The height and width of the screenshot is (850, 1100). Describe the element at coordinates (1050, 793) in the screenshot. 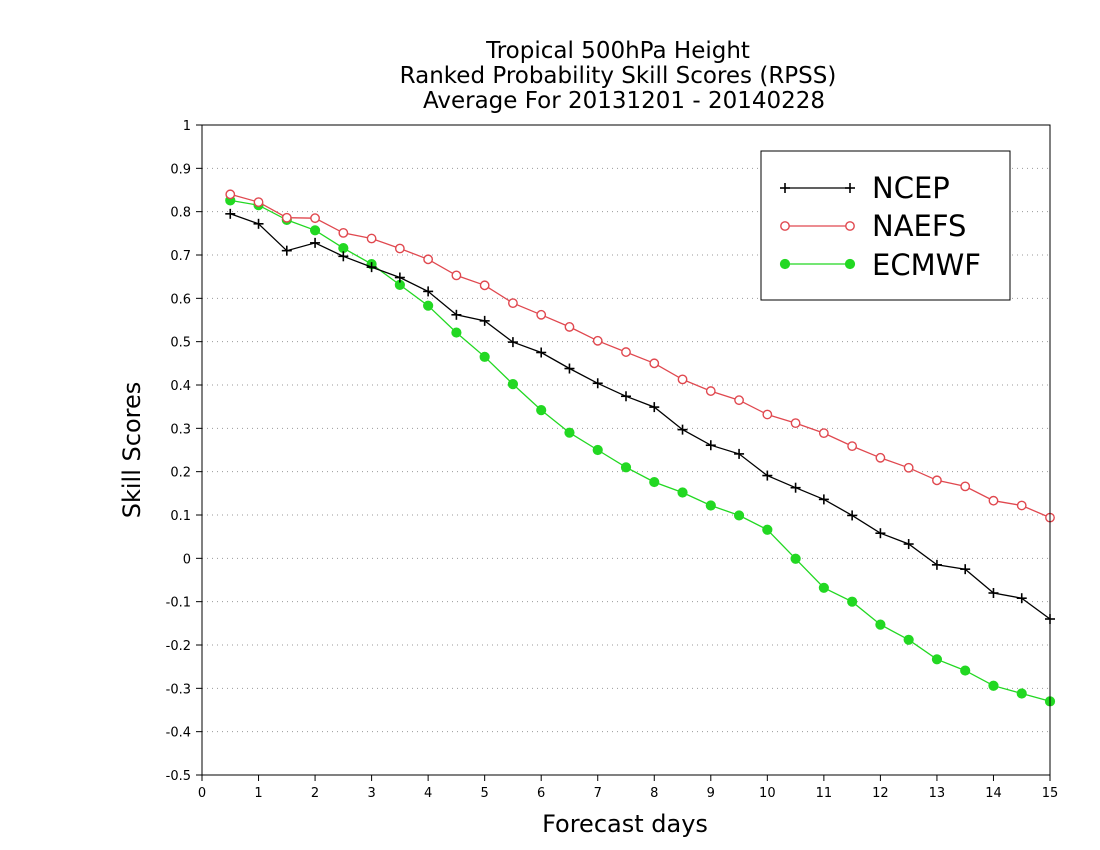

I see `x-tick-label: 15` at that location.